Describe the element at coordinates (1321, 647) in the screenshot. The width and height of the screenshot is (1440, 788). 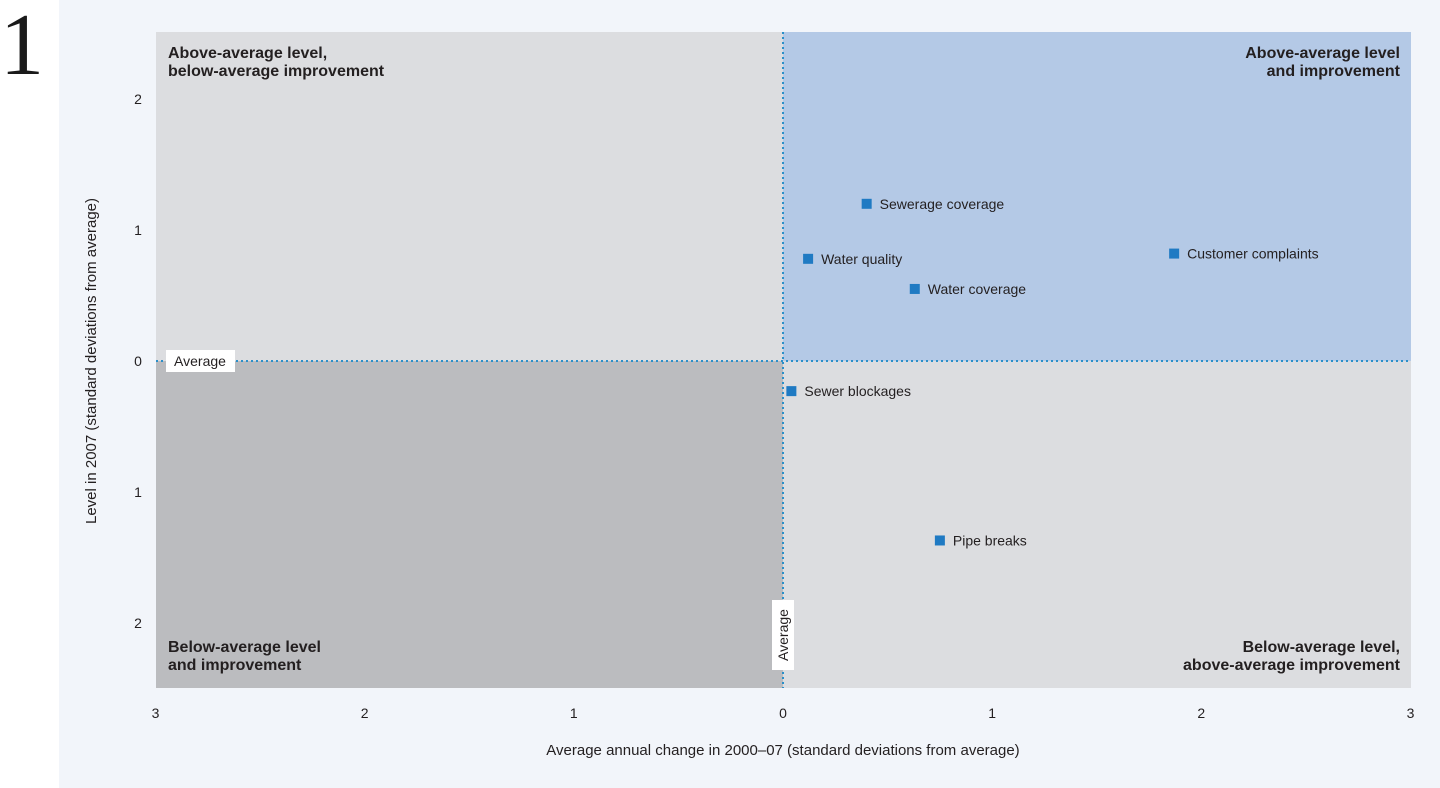
I see `quadrant-label-bottom-right-line-1: Below-average level,` at that location.